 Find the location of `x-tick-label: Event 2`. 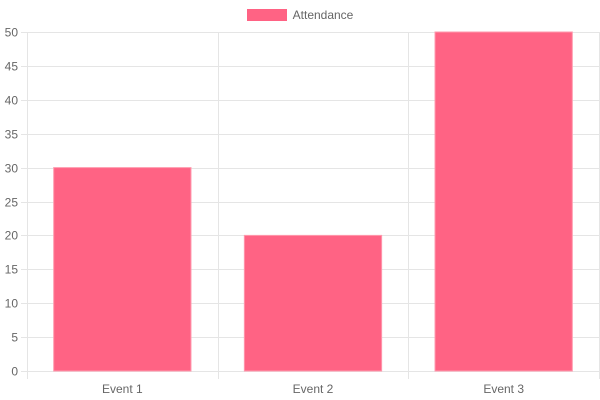

x-tick-label: Event 2 is located at coordinates (313, 389).